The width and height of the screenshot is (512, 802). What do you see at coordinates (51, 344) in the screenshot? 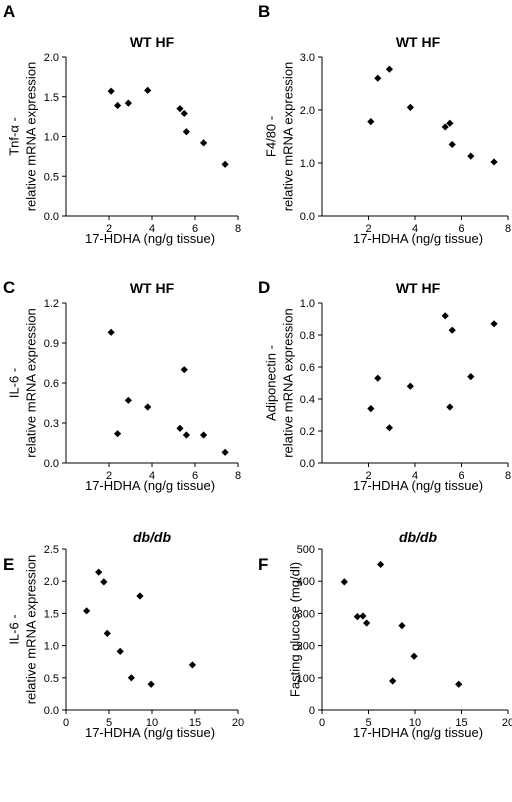
I see `y-tick-label: 0.9` at bounding box center [51, 344].